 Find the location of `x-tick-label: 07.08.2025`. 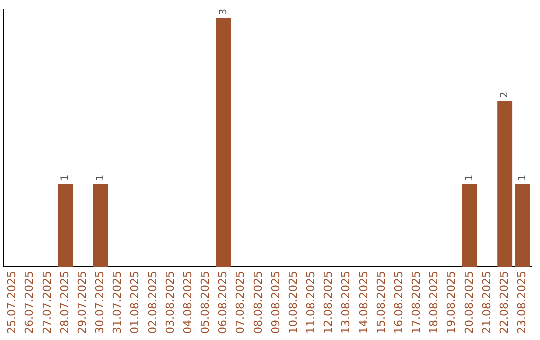

x-tick-label: 07.08.2025 is located at coordinates (241, 302).